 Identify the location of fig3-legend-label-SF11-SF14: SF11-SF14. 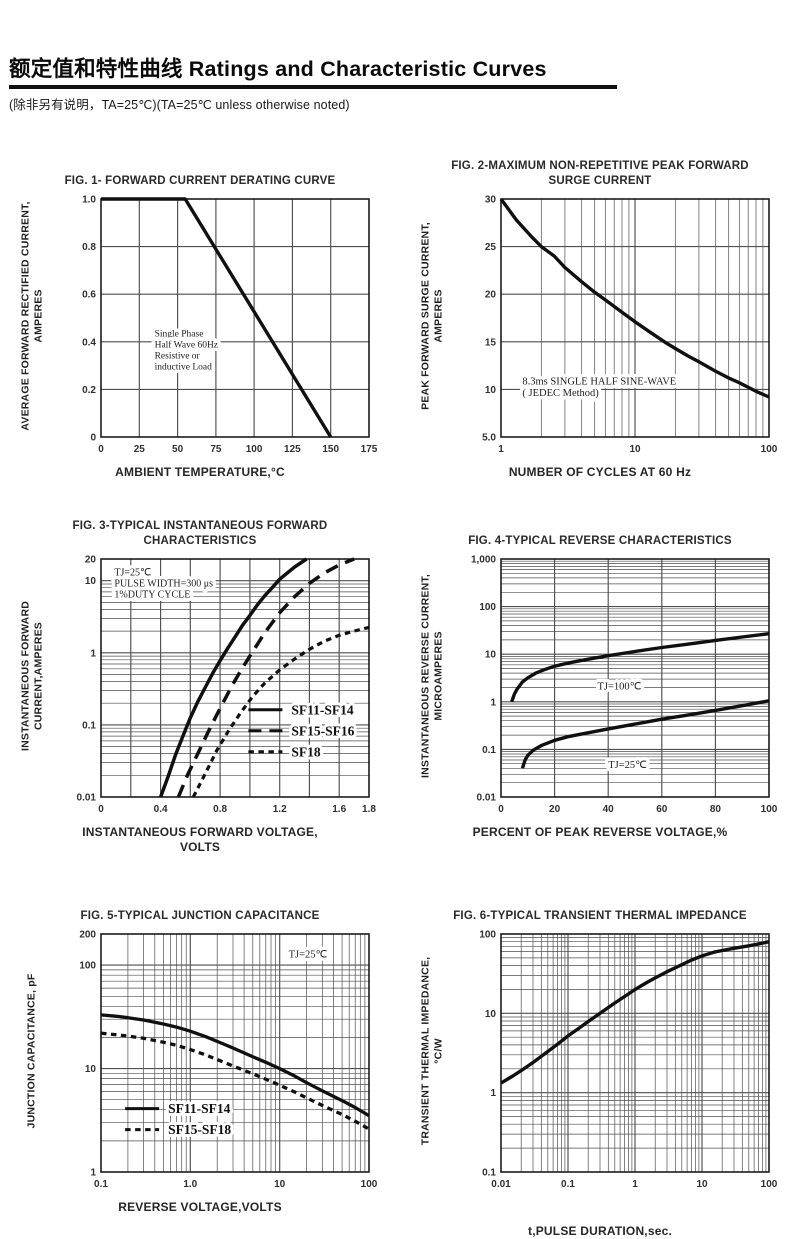
(322, 709).